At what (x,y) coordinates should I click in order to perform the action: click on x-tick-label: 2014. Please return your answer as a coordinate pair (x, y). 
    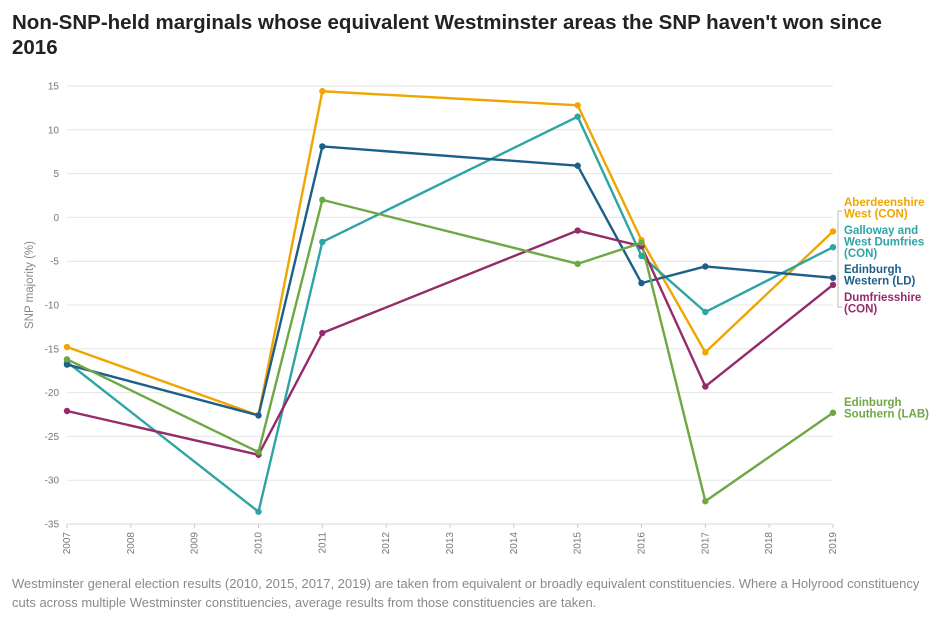
    Looking at the image, I should click on (514, 543).